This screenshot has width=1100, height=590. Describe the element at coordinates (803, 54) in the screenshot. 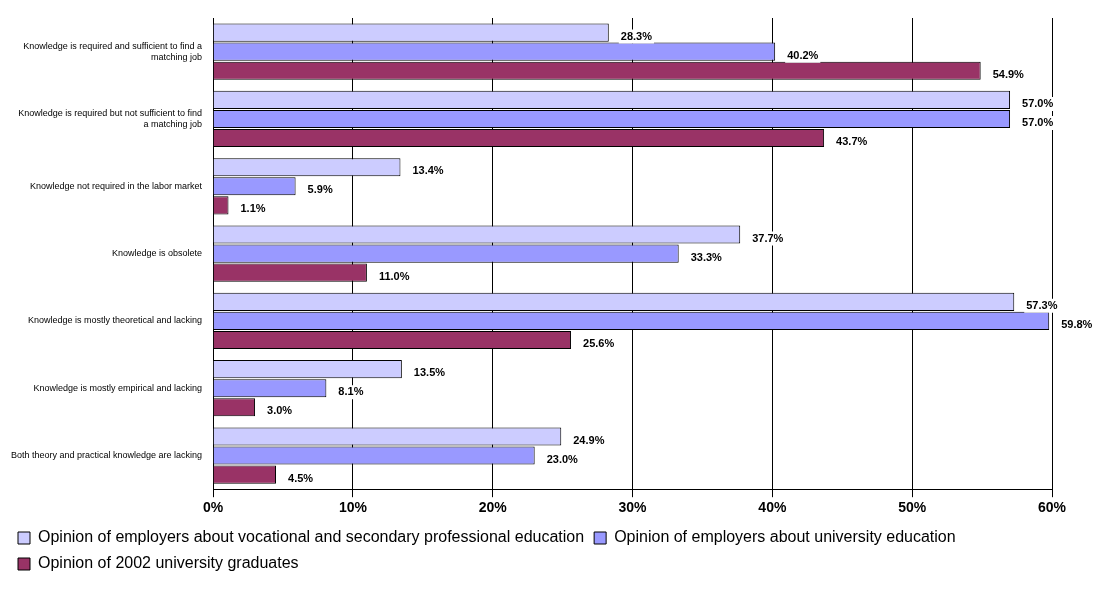

I see `data-label: 40.2%` at that location.